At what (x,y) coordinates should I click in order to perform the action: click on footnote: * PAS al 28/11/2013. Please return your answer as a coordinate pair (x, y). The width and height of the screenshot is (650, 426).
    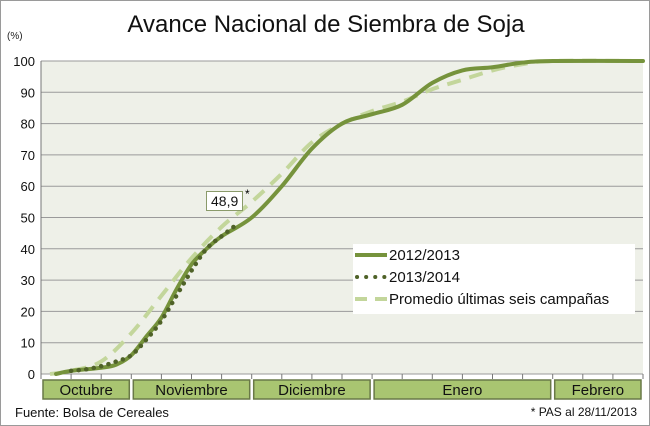
    Looking at the image, I should click on (583, 412).